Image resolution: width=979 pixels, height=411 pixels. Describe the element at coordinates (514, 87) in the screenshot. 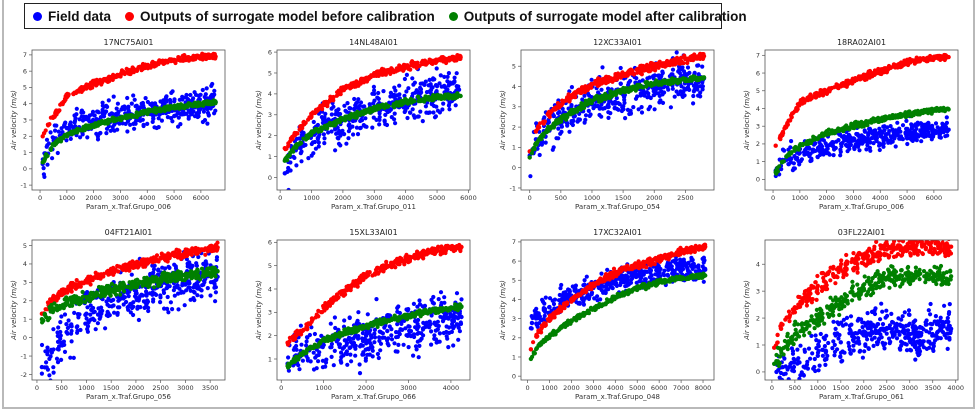

I see `y-tick-label: 4` at that location.